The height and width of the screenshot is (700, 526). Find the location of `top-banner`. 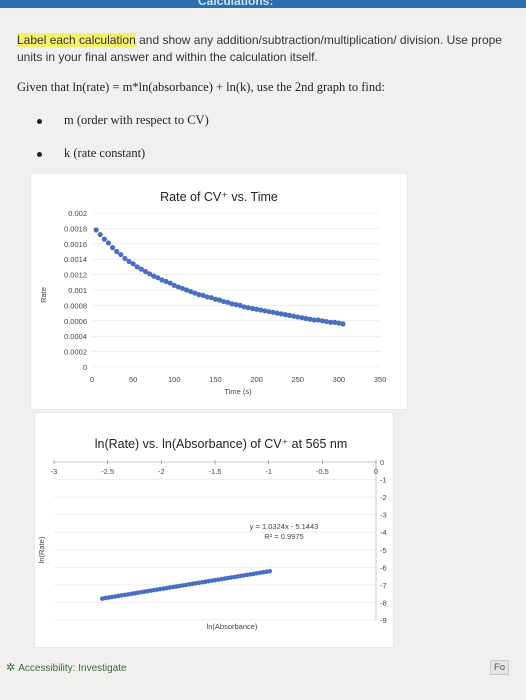

top-banner is located at coordinates (263, 4).